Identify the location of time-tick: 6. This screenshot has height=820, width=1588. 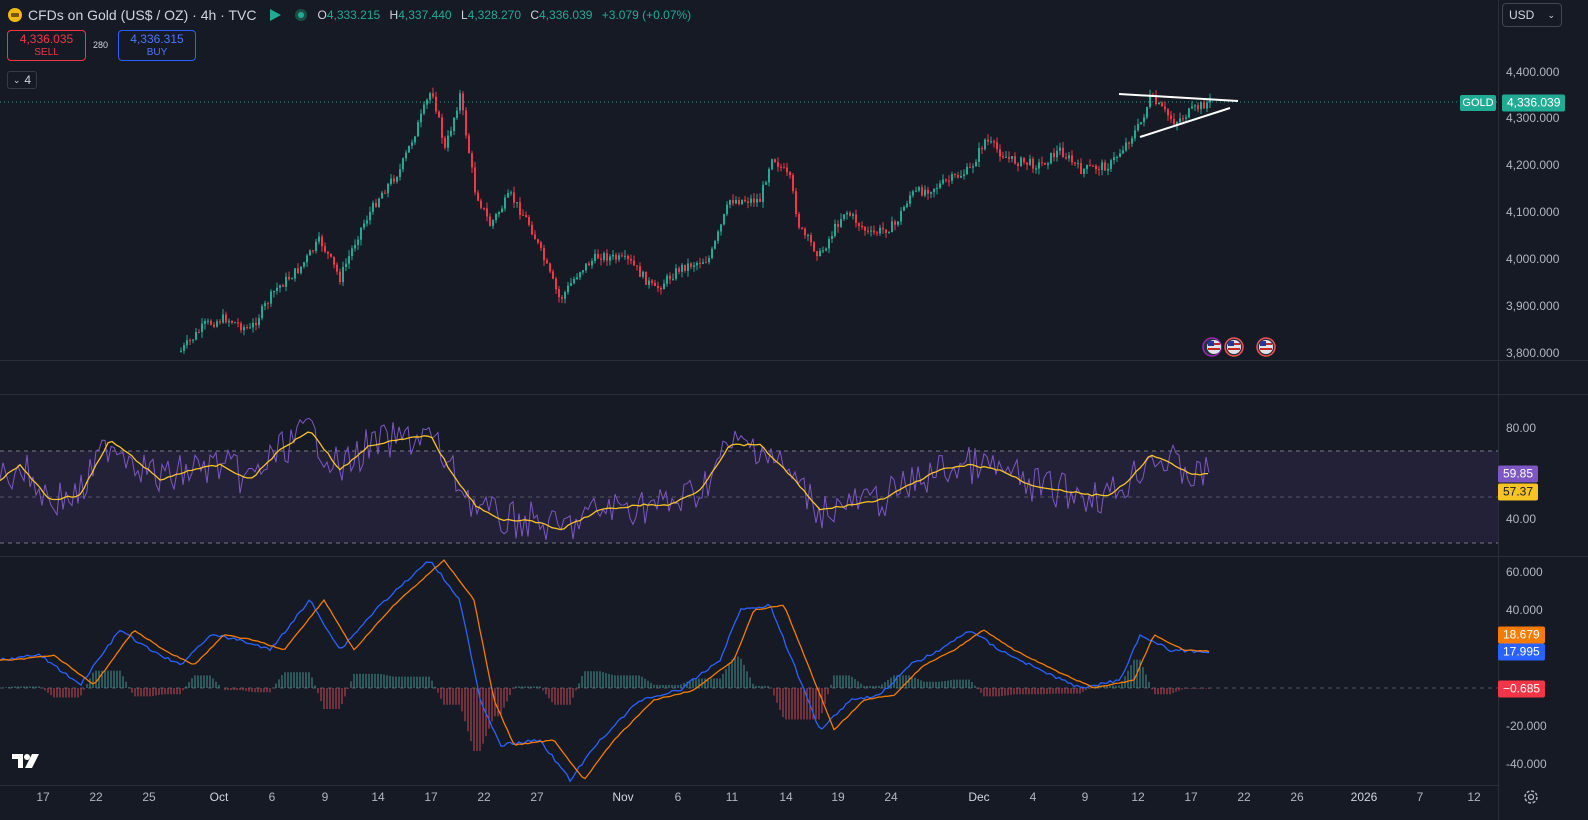
(678, 797).